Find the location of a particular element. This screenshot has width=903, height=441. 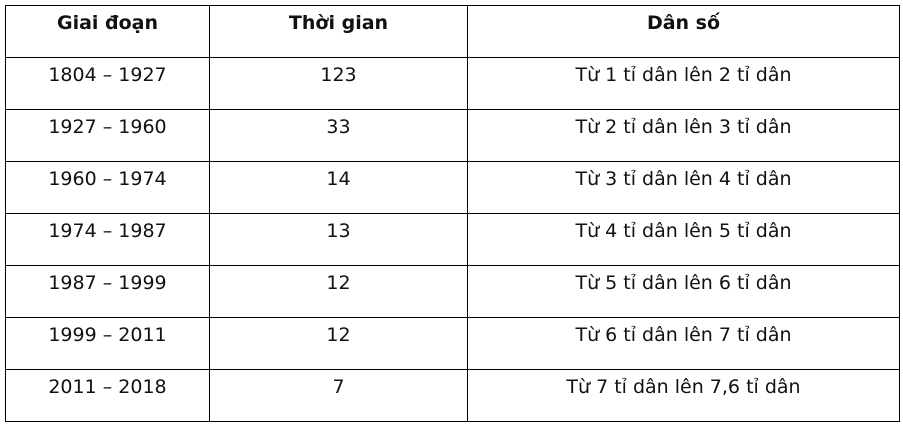

table-cell: 123 is located at coordinates (338, 83).